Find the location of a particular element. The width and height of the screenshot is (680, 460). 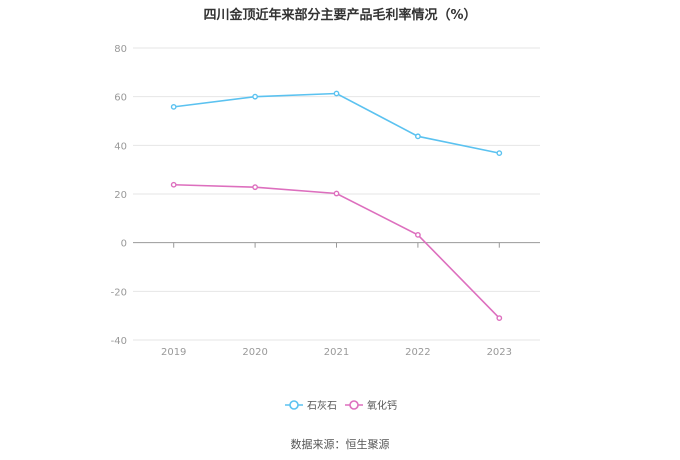

legend-label: 石灰石 is located at coordinates (322, 405).